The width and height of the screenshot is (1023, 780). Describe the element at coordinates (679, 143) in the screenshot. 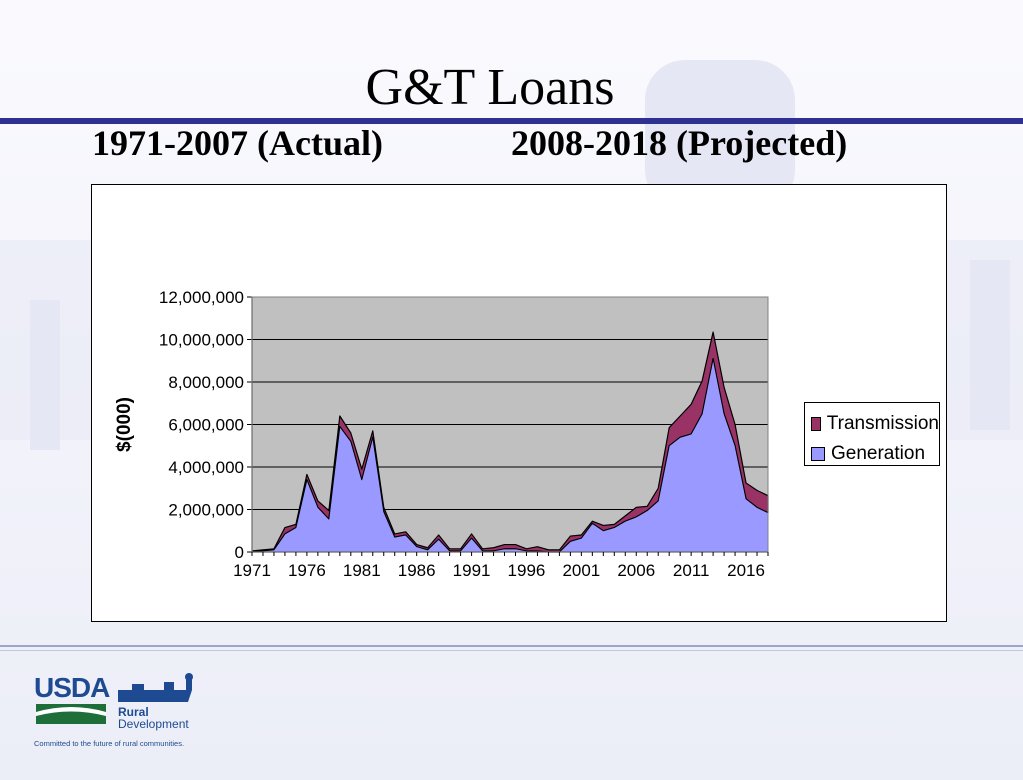

I see `subtitle-projected: 2008-2018 (Projected)` at that location.